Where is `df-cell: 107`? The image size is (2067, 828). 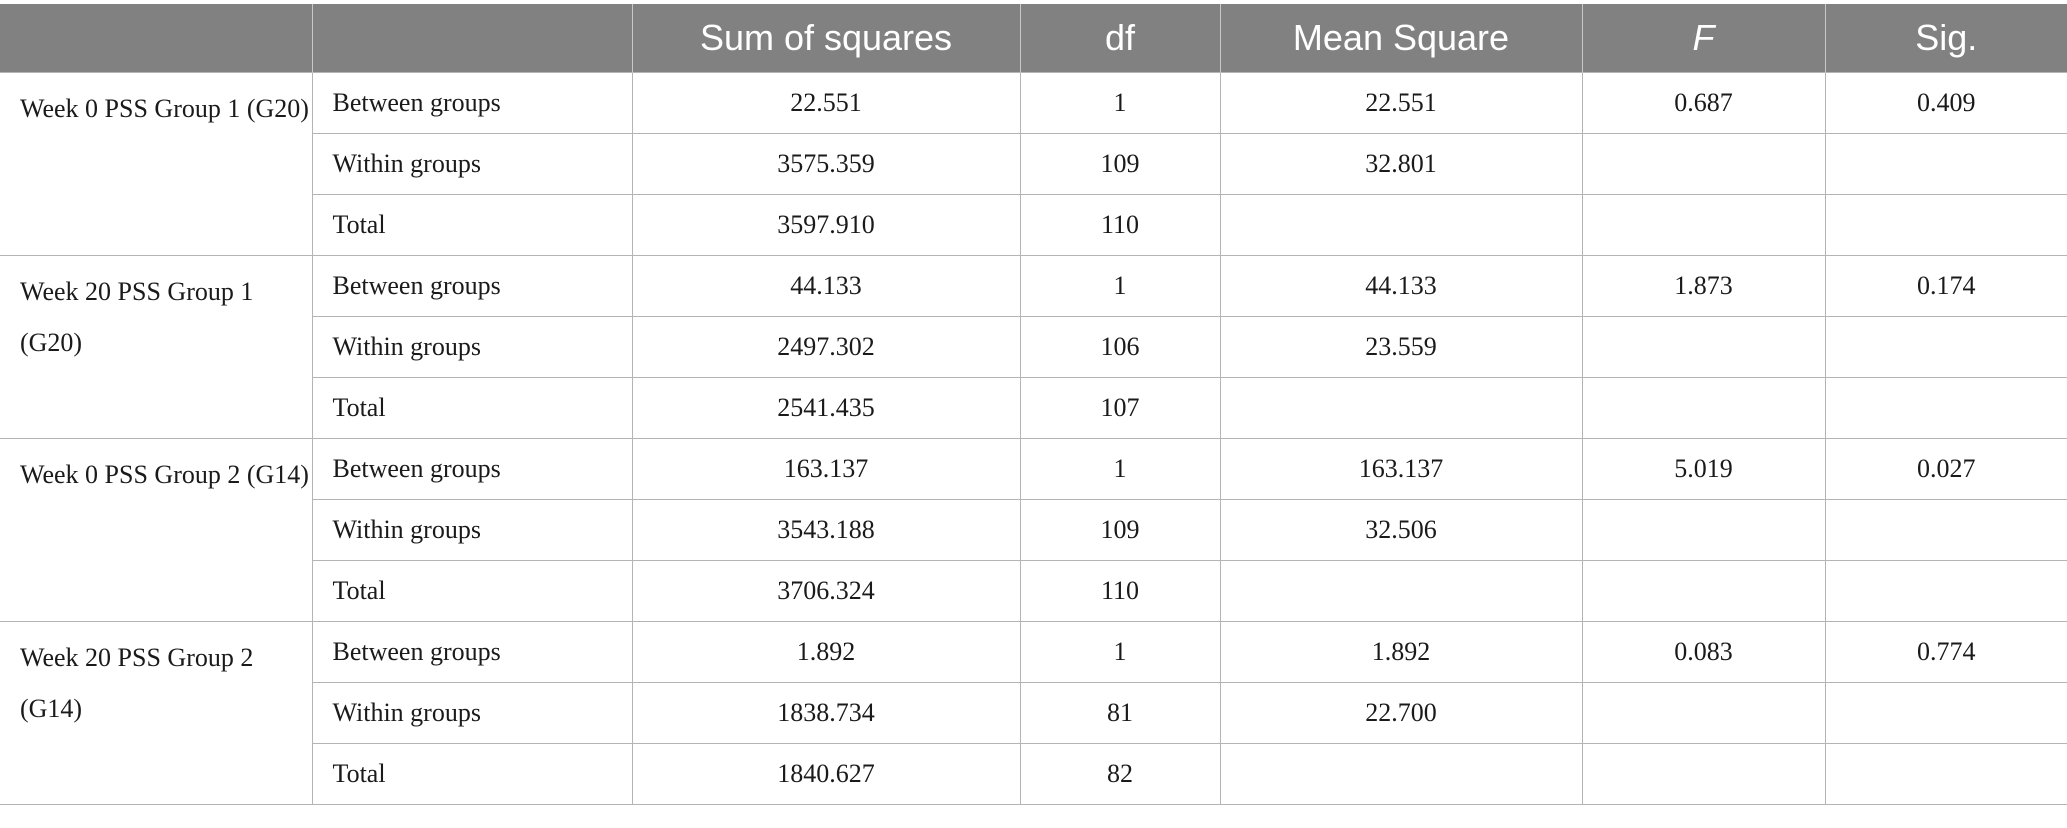 df-cell: 107 is located at coordinates (1120, 408).